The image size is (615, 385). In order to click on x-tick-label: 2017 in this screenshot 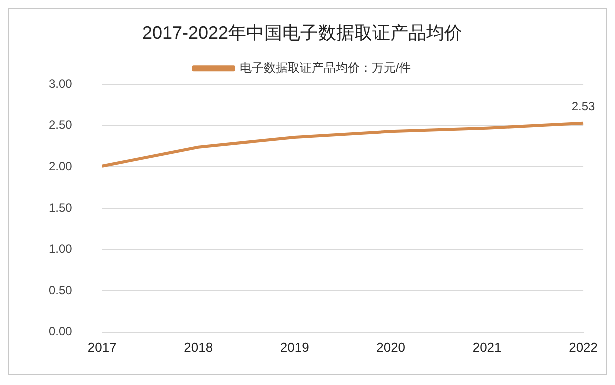, I will do `click(102, 347)`.